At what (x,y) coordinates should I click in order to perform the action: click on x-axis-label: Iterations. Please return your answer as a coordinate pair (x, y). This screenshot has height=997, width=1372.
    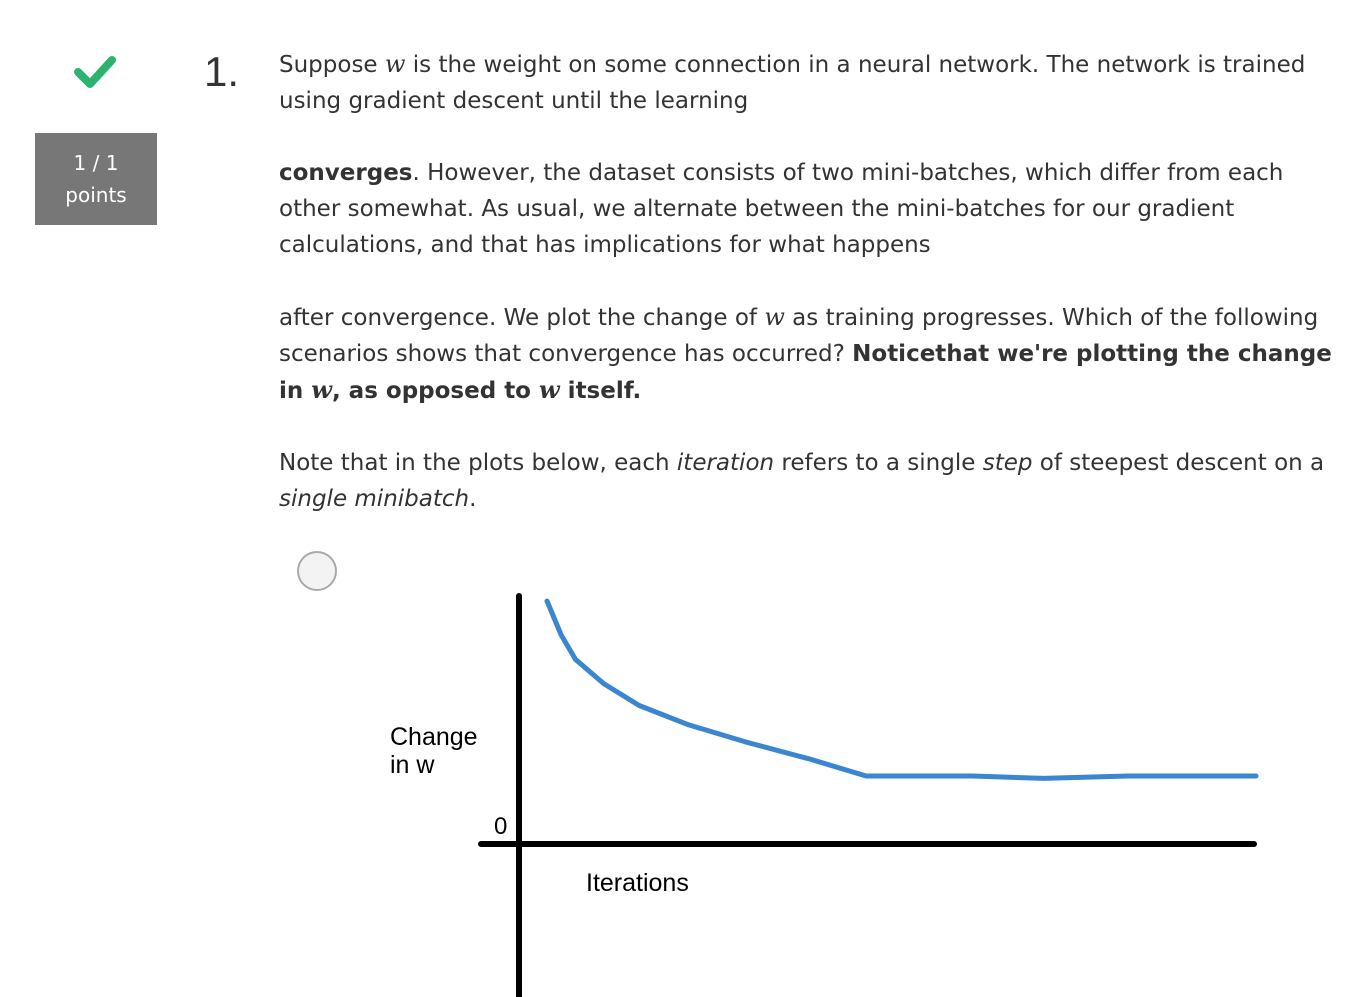
    Looking at the image, I should click on (637, 883).